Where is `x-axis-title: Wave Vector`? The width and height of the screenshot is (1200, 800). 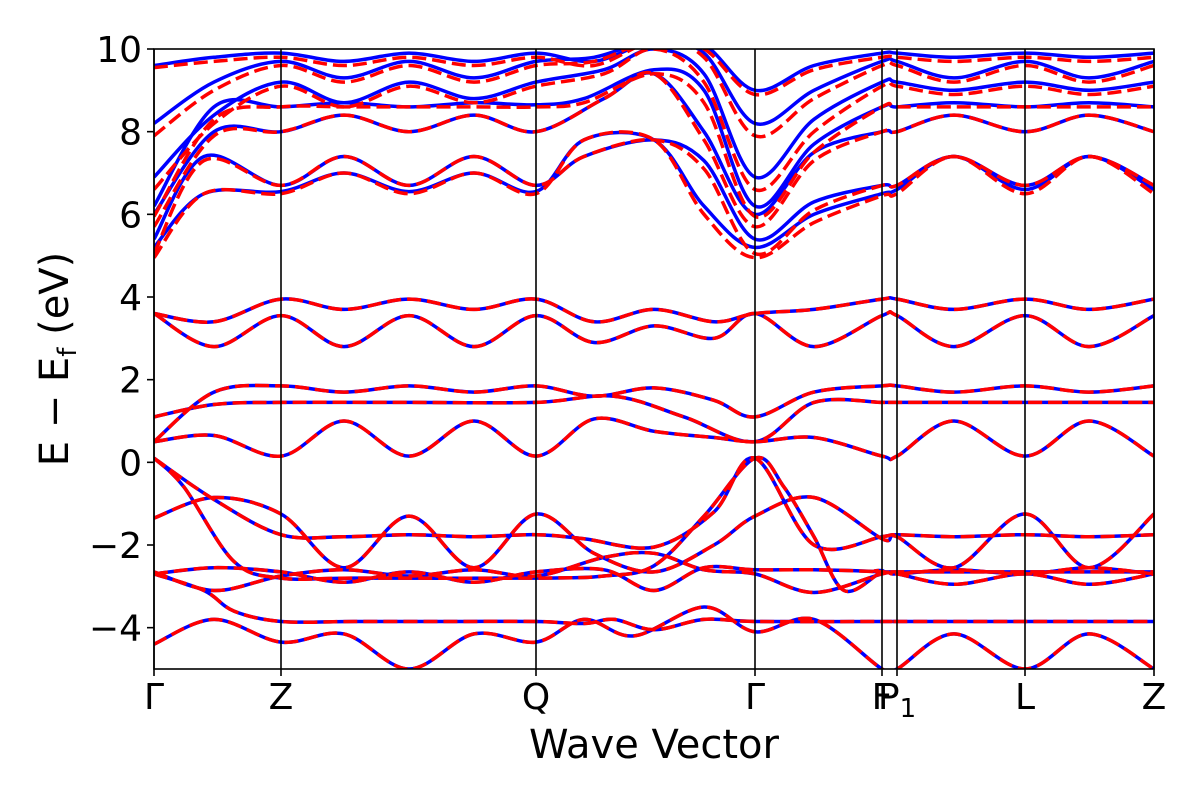
x-axis-title: Wave Vector is located at coordinates (654, 745).